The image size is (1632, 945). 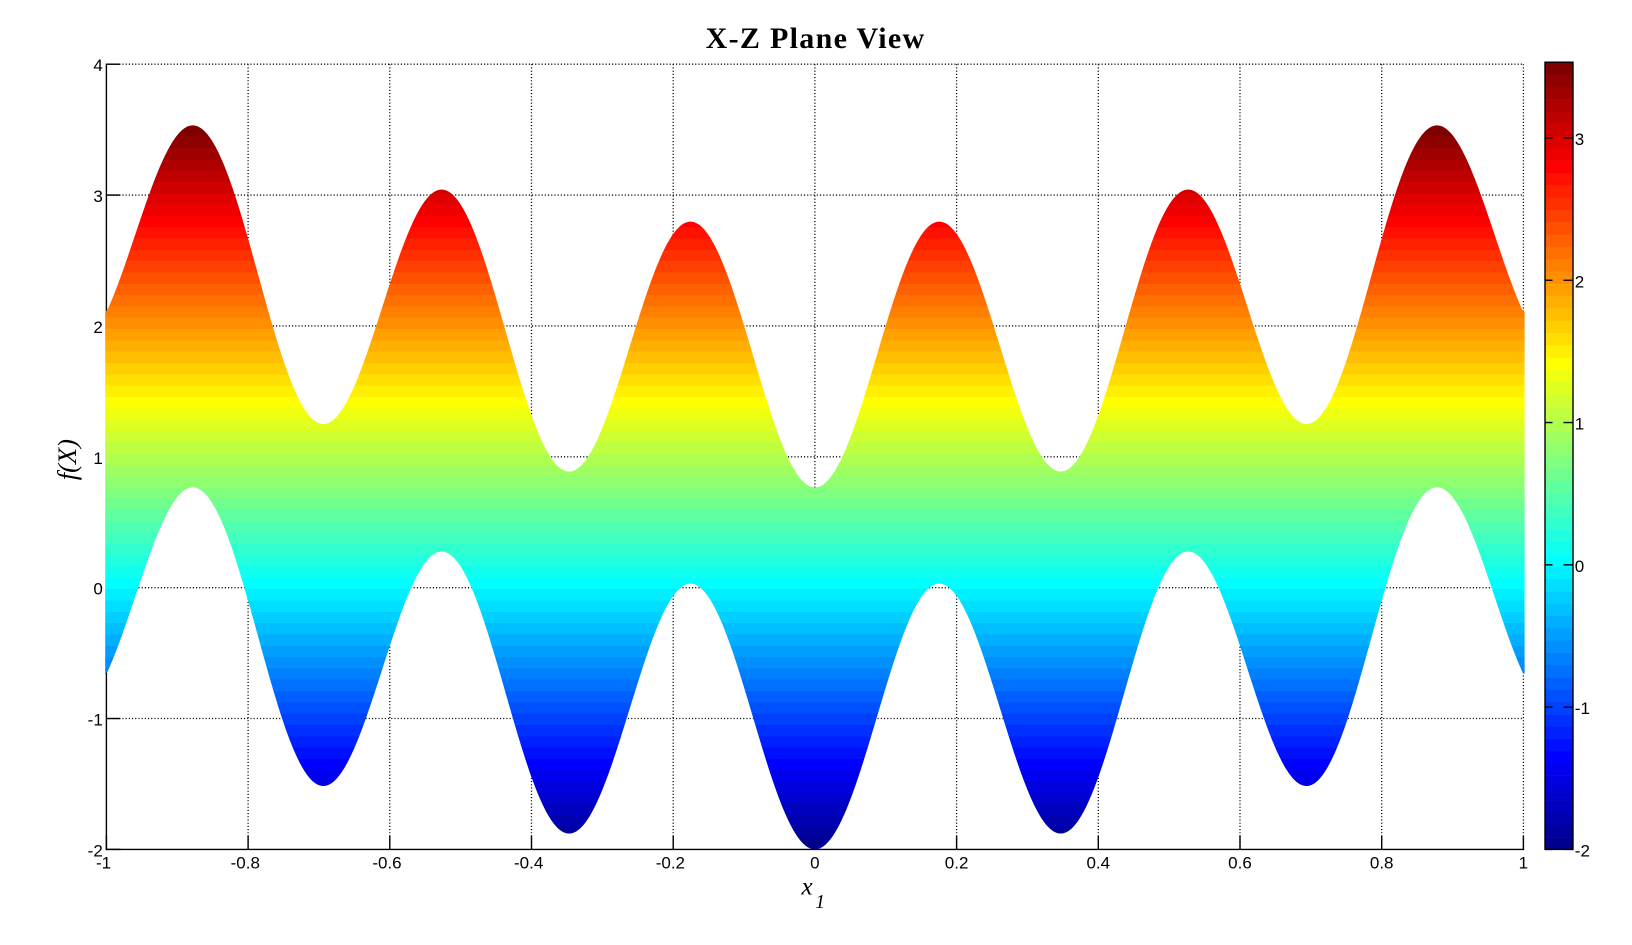 I want to click on svg-text: f(X), so click(x=67, y=459).